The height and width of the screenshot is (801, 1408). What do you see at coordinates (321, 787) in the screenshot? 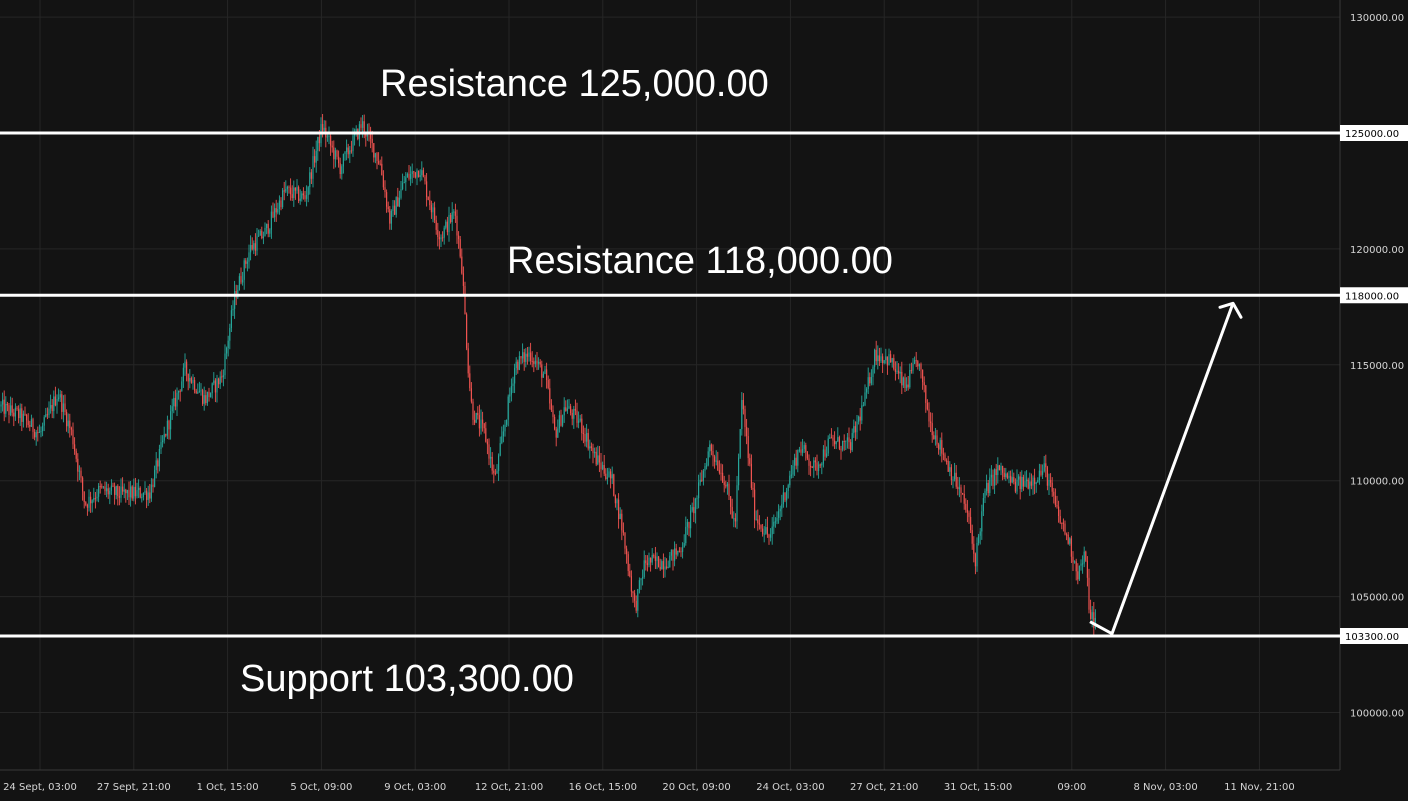
I see `x-tick-label: 5 Oct, 09:00` at bounding box center [321, 787].